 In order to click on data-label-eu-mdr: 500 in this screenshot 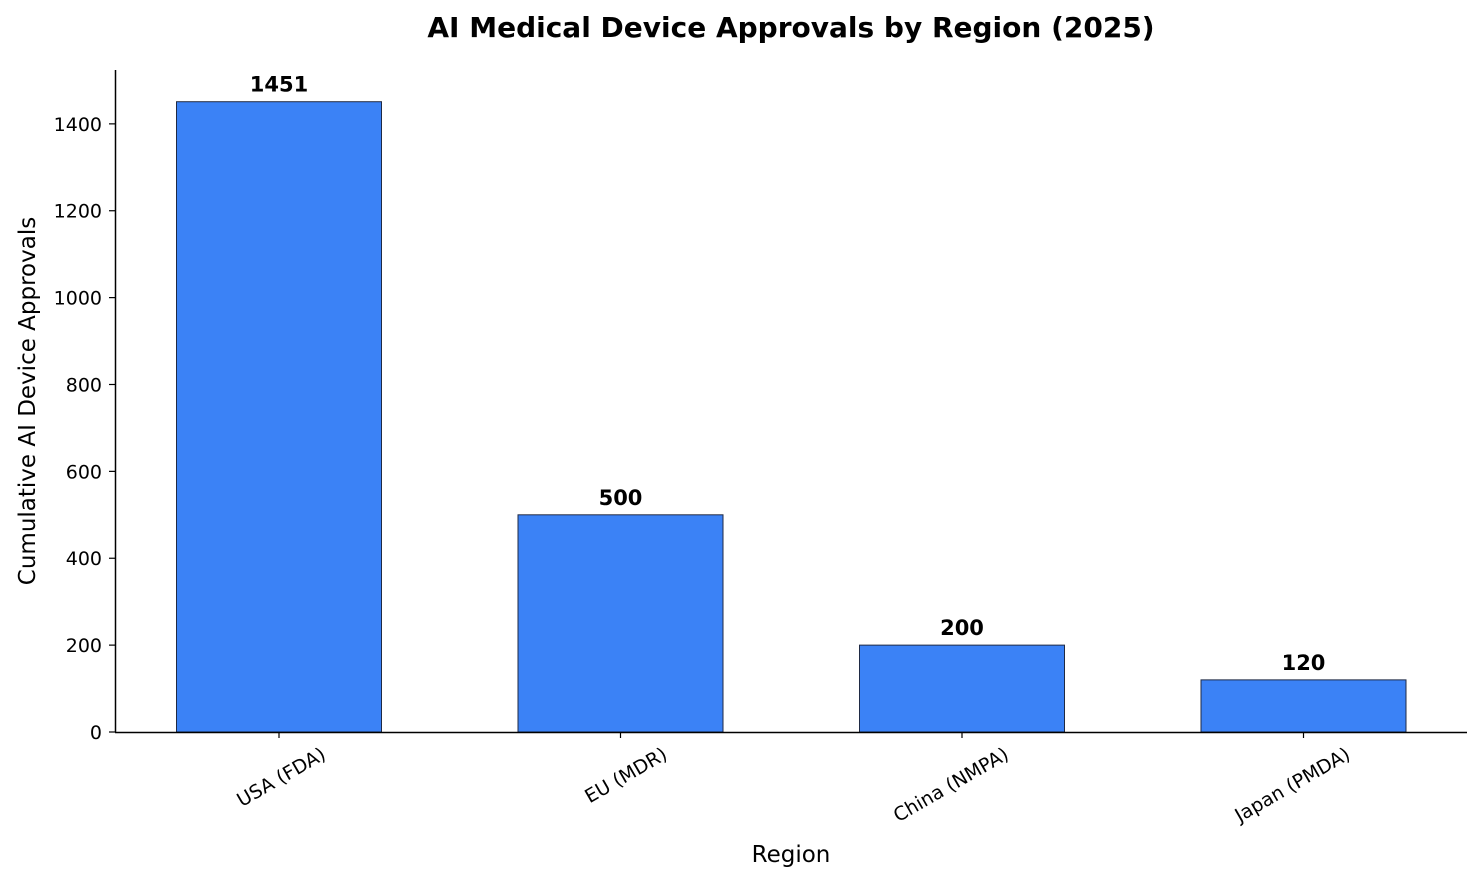, I will do `click(621, 498)`.